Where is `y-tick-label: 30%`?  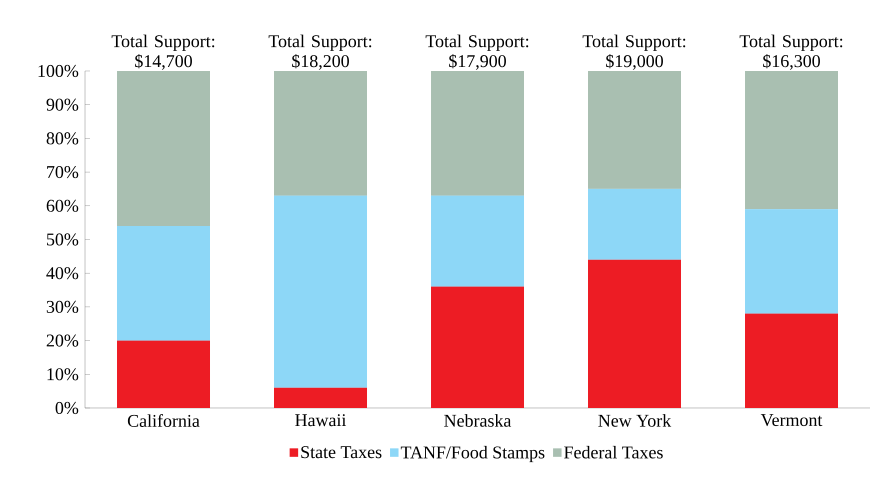 y-tick-label: 30% is located at coordinates (62, 306).